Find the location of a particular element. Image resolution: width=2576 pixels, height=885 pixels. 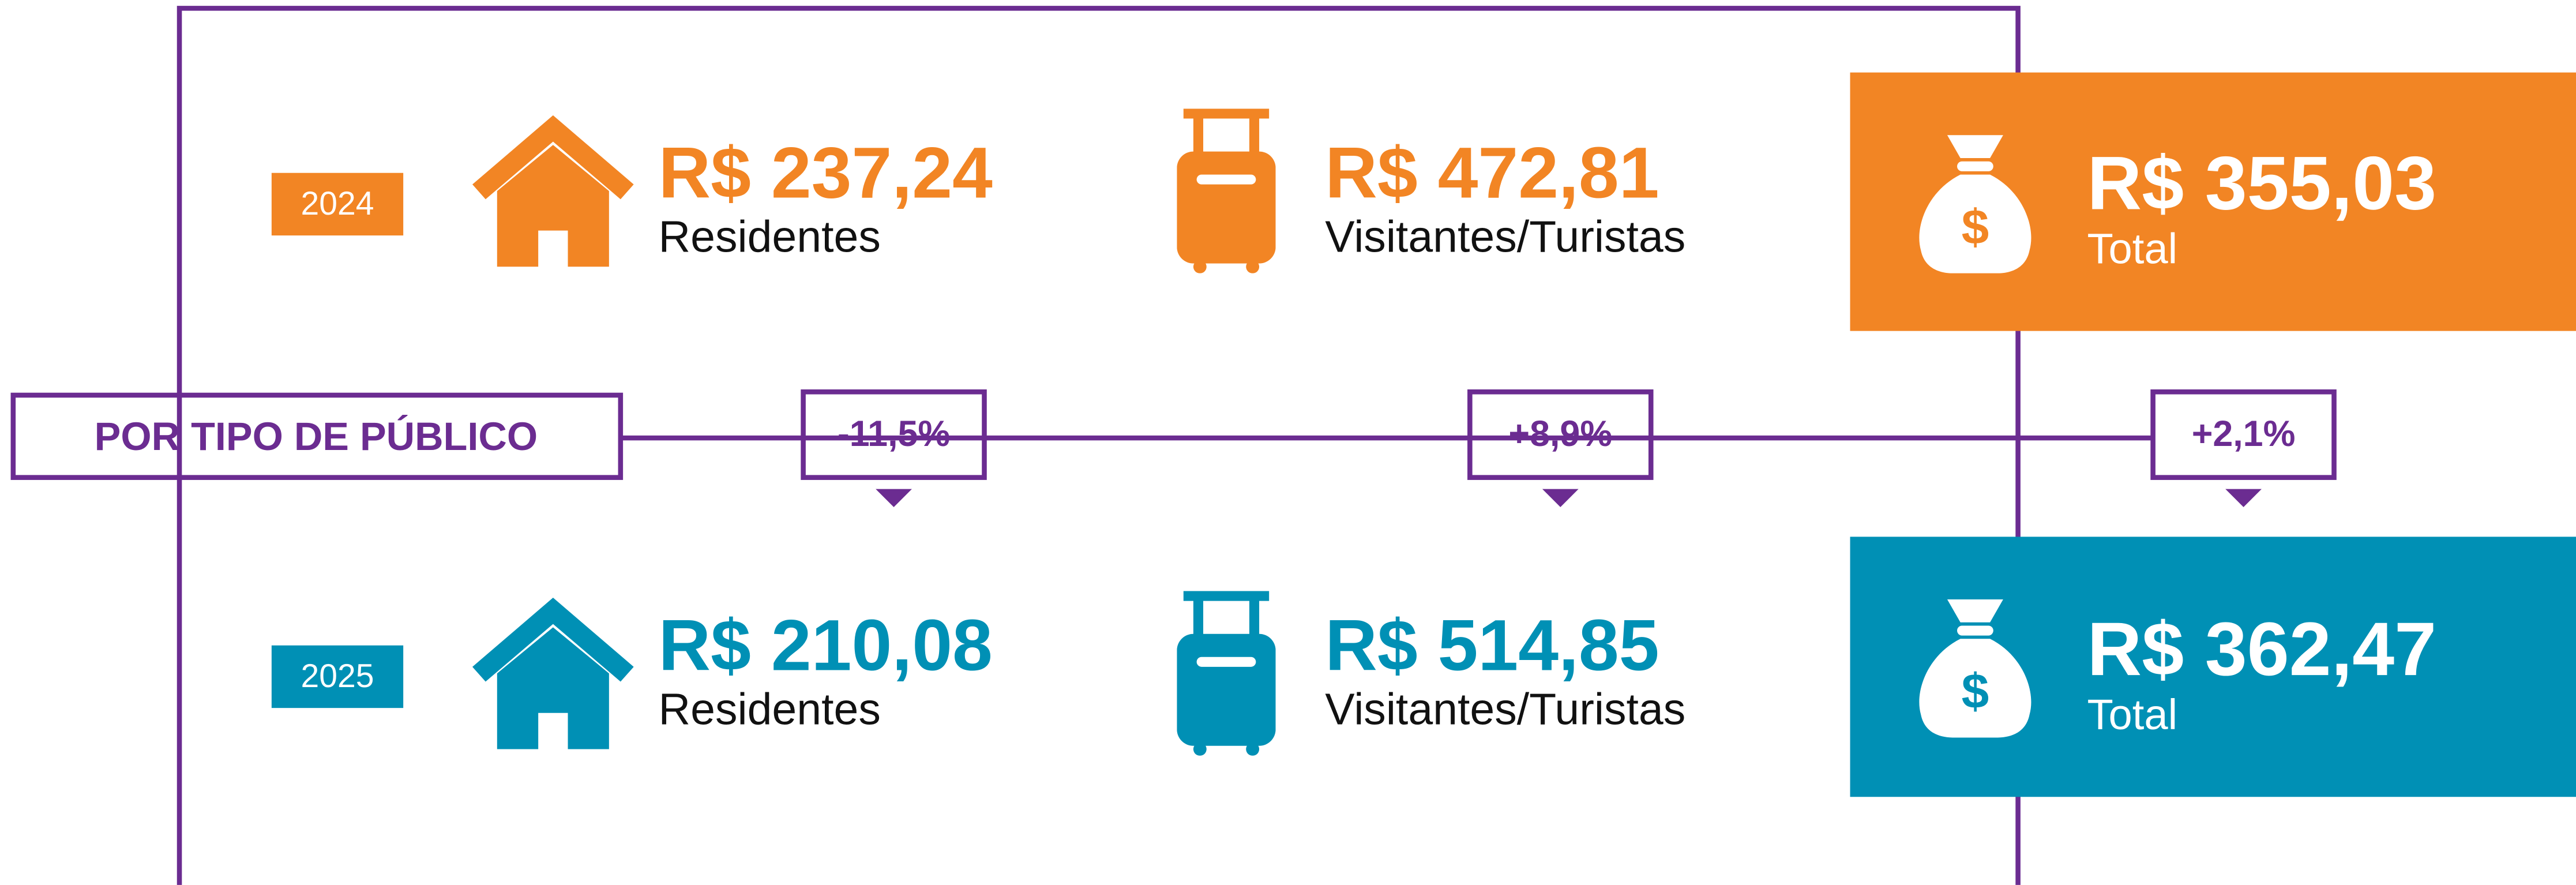

label-box is located at coordinates (317, 436).